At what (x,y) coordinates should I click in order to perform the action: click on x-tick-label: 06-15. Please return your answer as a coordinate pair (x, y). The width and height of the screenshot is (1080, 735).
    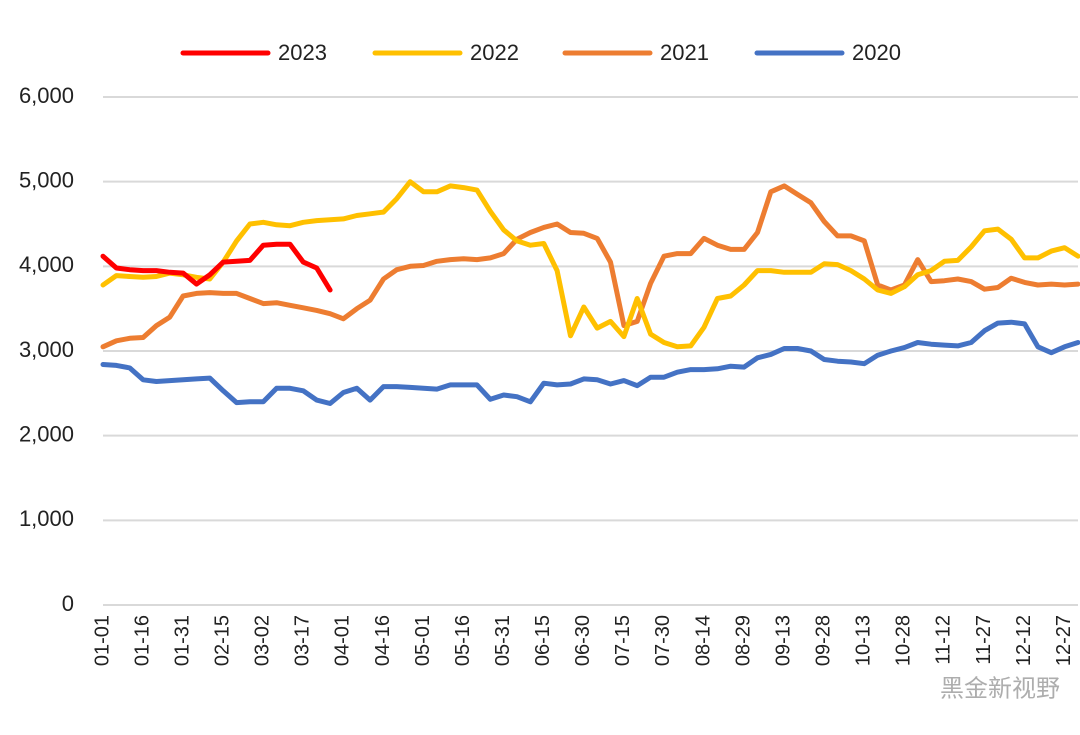
    Looking at the image, I should click on (543, 640).